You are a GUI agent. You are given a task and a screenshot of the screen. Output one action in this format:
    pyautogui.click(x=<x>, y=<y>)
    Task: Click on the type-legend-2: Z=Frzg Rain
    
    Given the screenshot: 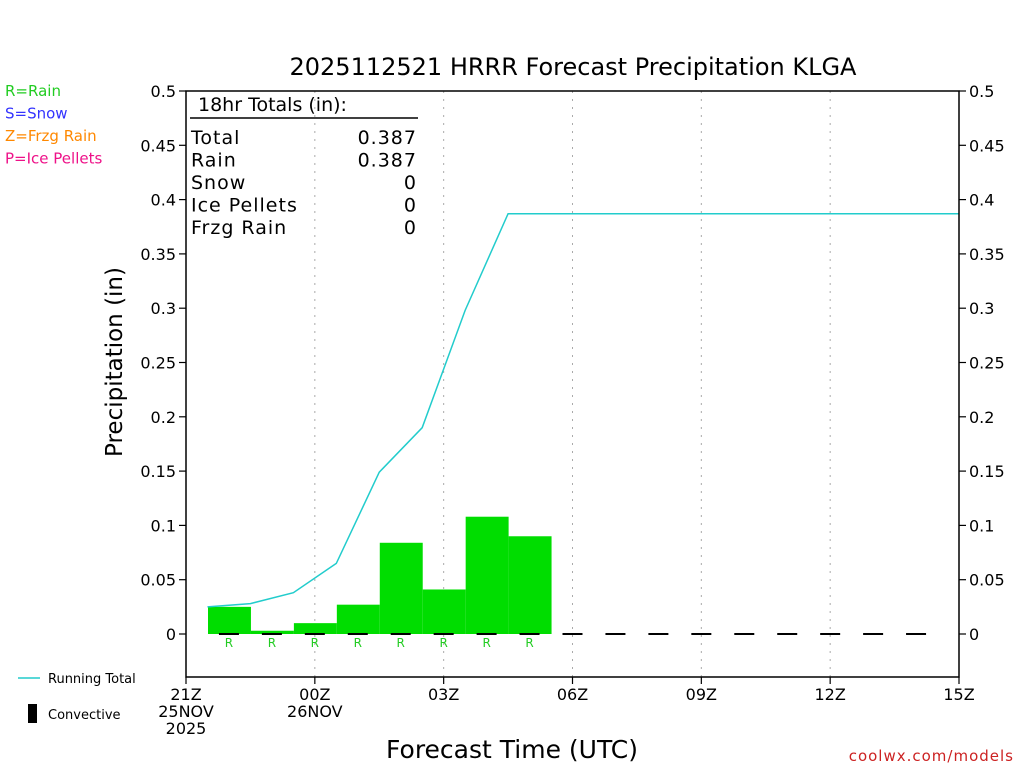 What is the action you would take?
    pyautogui.click(x=51, y=136)
    